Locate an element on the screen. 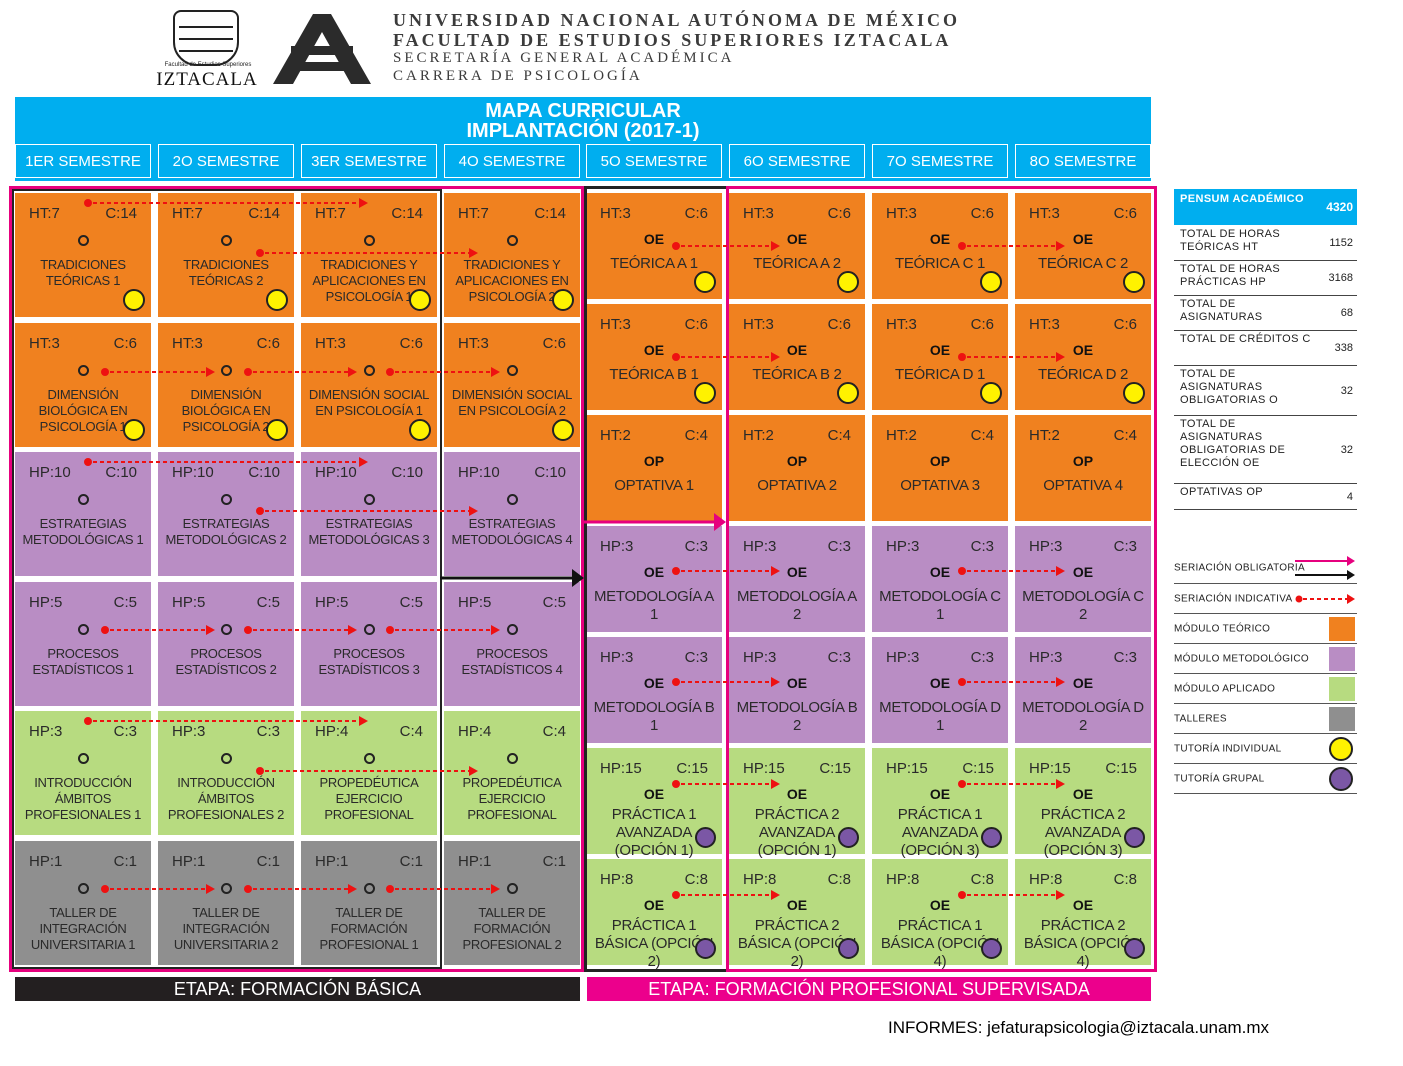 The height and width of the screenshot is (1066, 1403). hours-label: HT:7 is located at coordinates (187, 213).